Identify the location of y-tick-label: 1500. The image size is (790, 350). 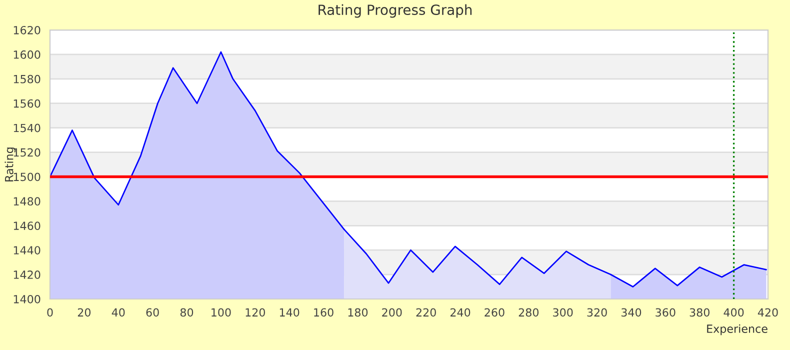
(27, 177).